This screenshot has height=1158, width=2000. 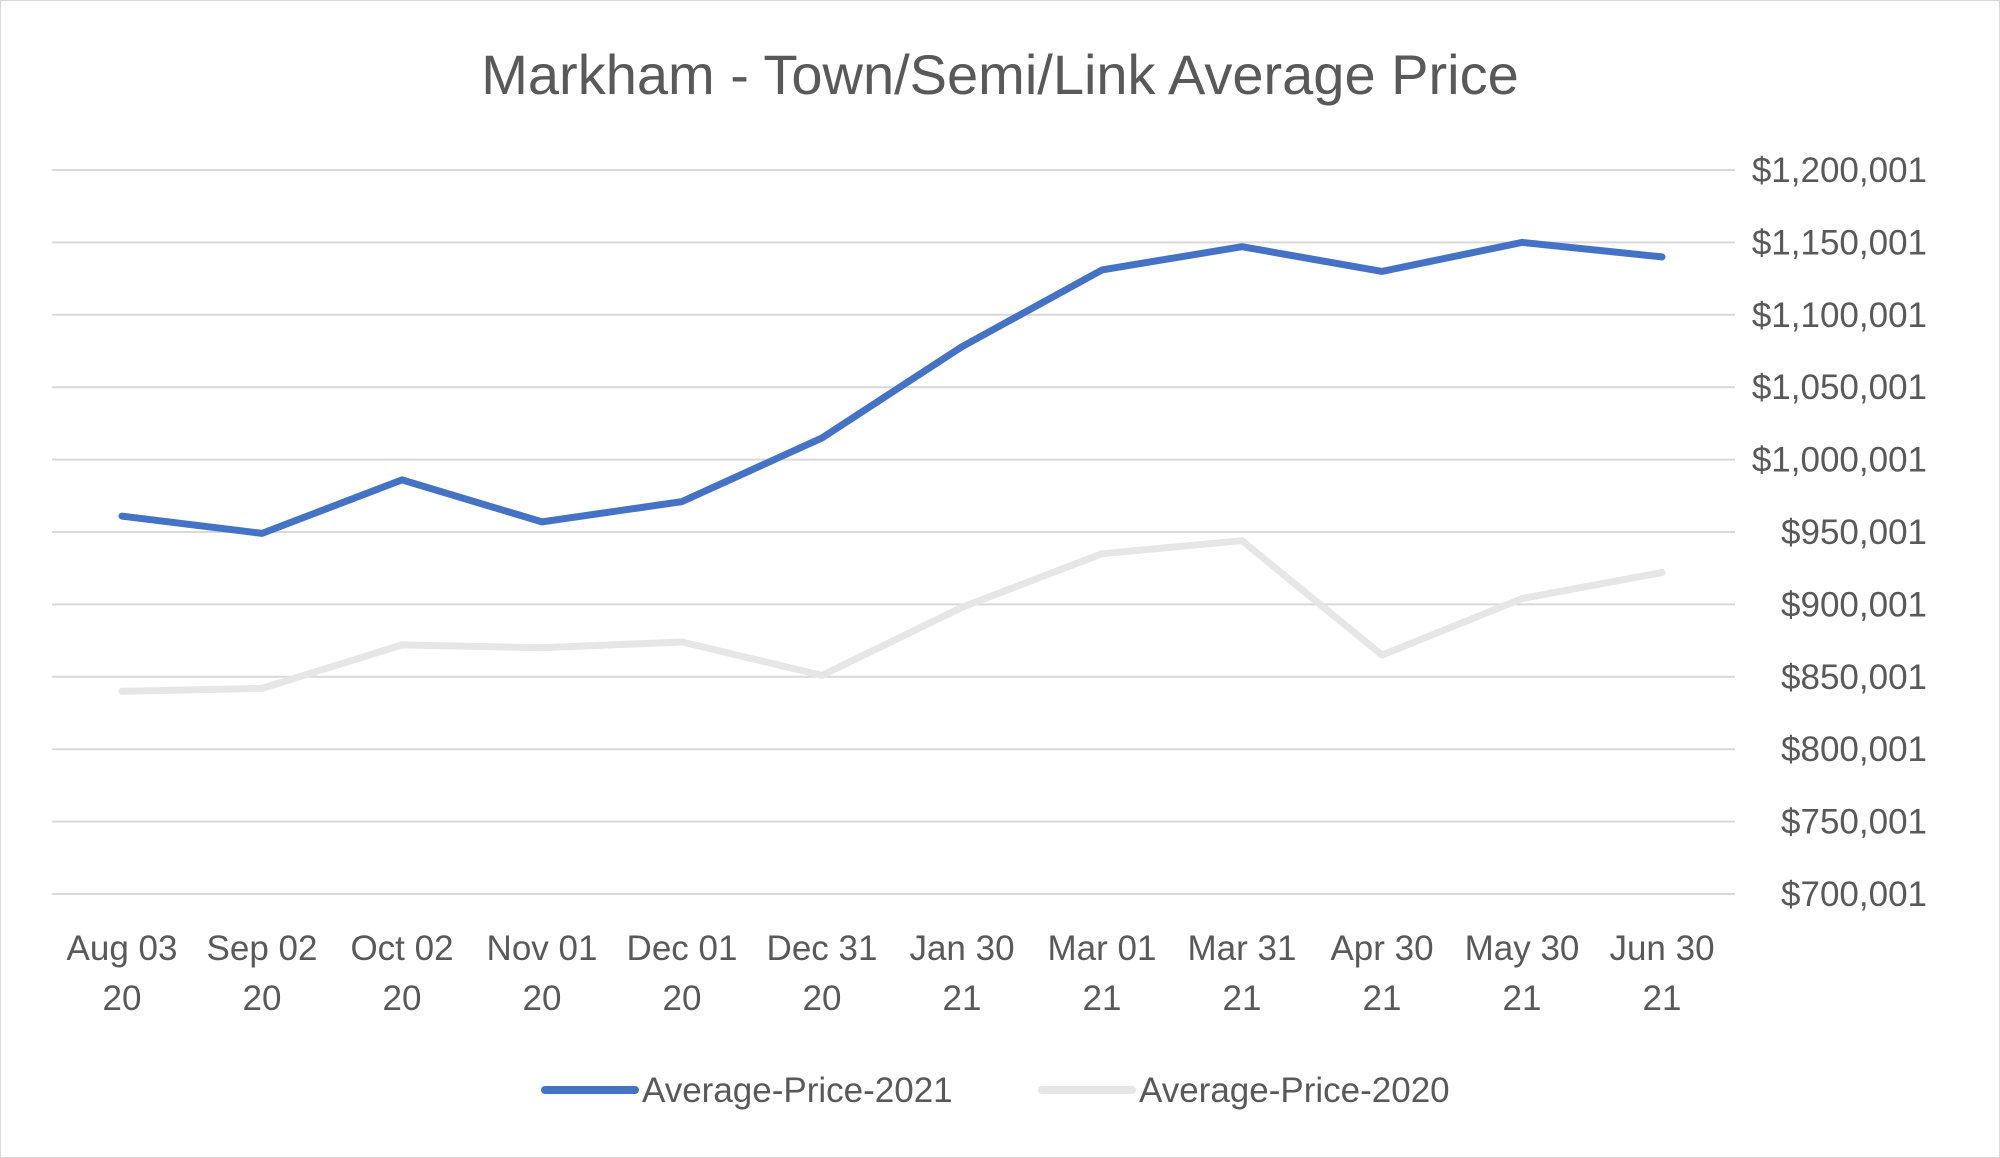 I want to click on legend: Average-Price-2021 Average-Price-2020, so click(x=995, y=1090).